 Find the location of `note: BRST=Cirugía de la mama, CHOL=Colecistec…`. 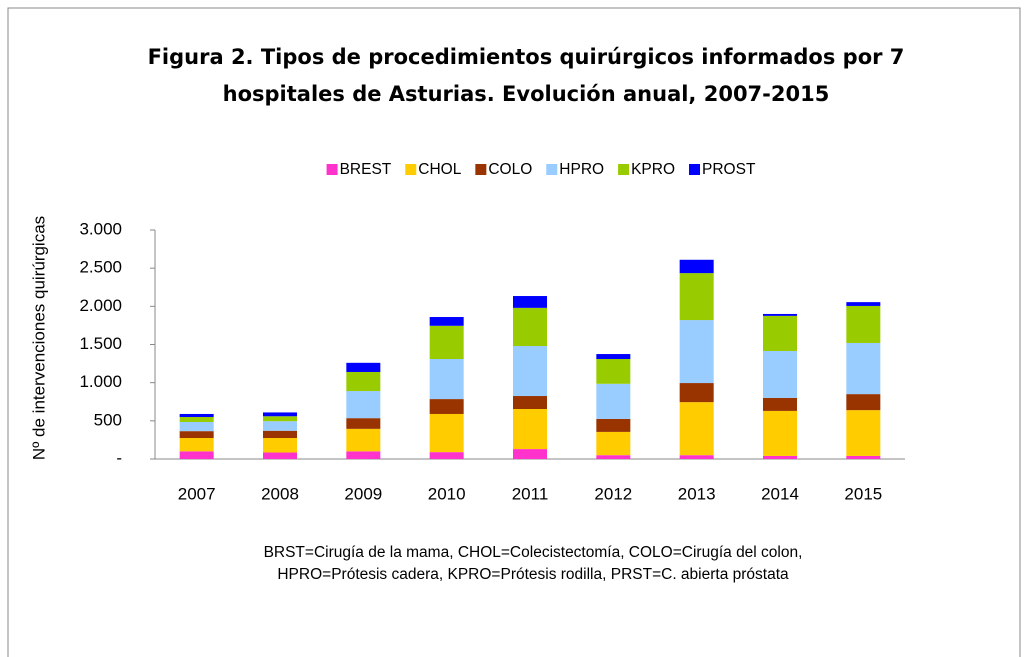

note: BRST=Cirugía de la mama, CHOL=Colecistec… is located at coordinates (533, 552).